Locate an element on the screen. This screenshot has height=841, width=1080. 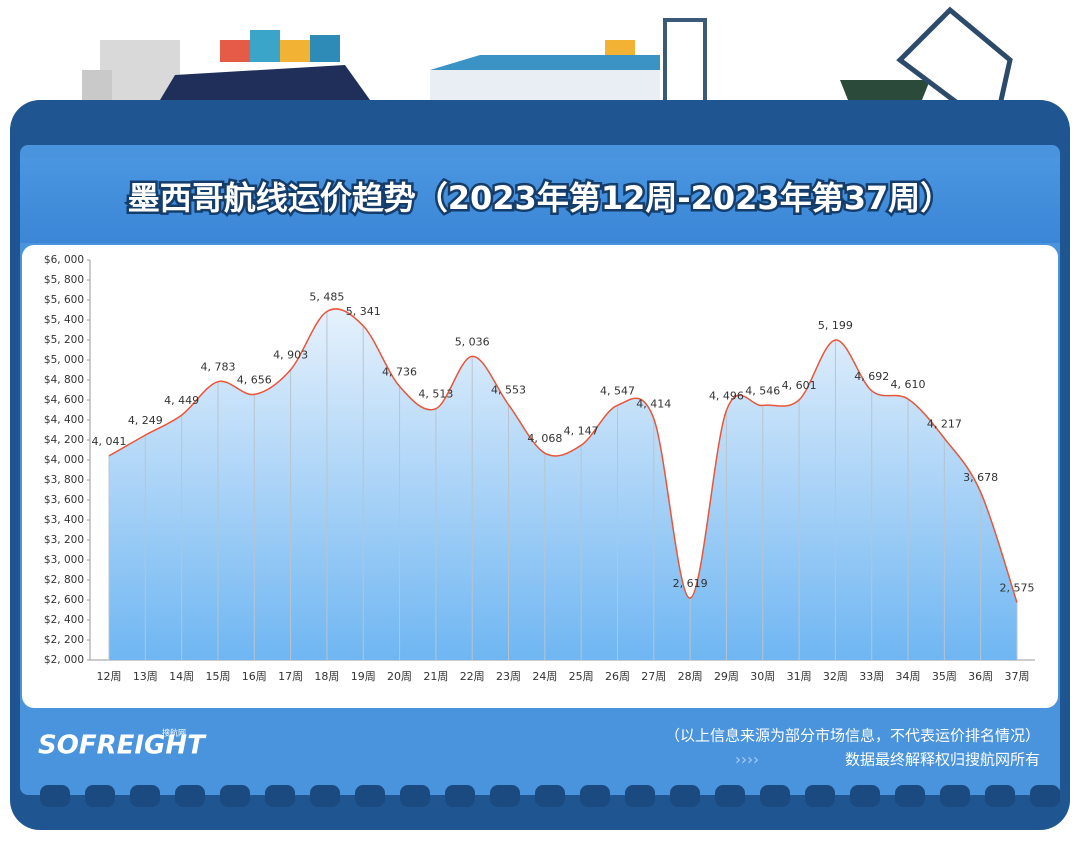
data-label: 2, 619 is located at coordinates (690, 583).